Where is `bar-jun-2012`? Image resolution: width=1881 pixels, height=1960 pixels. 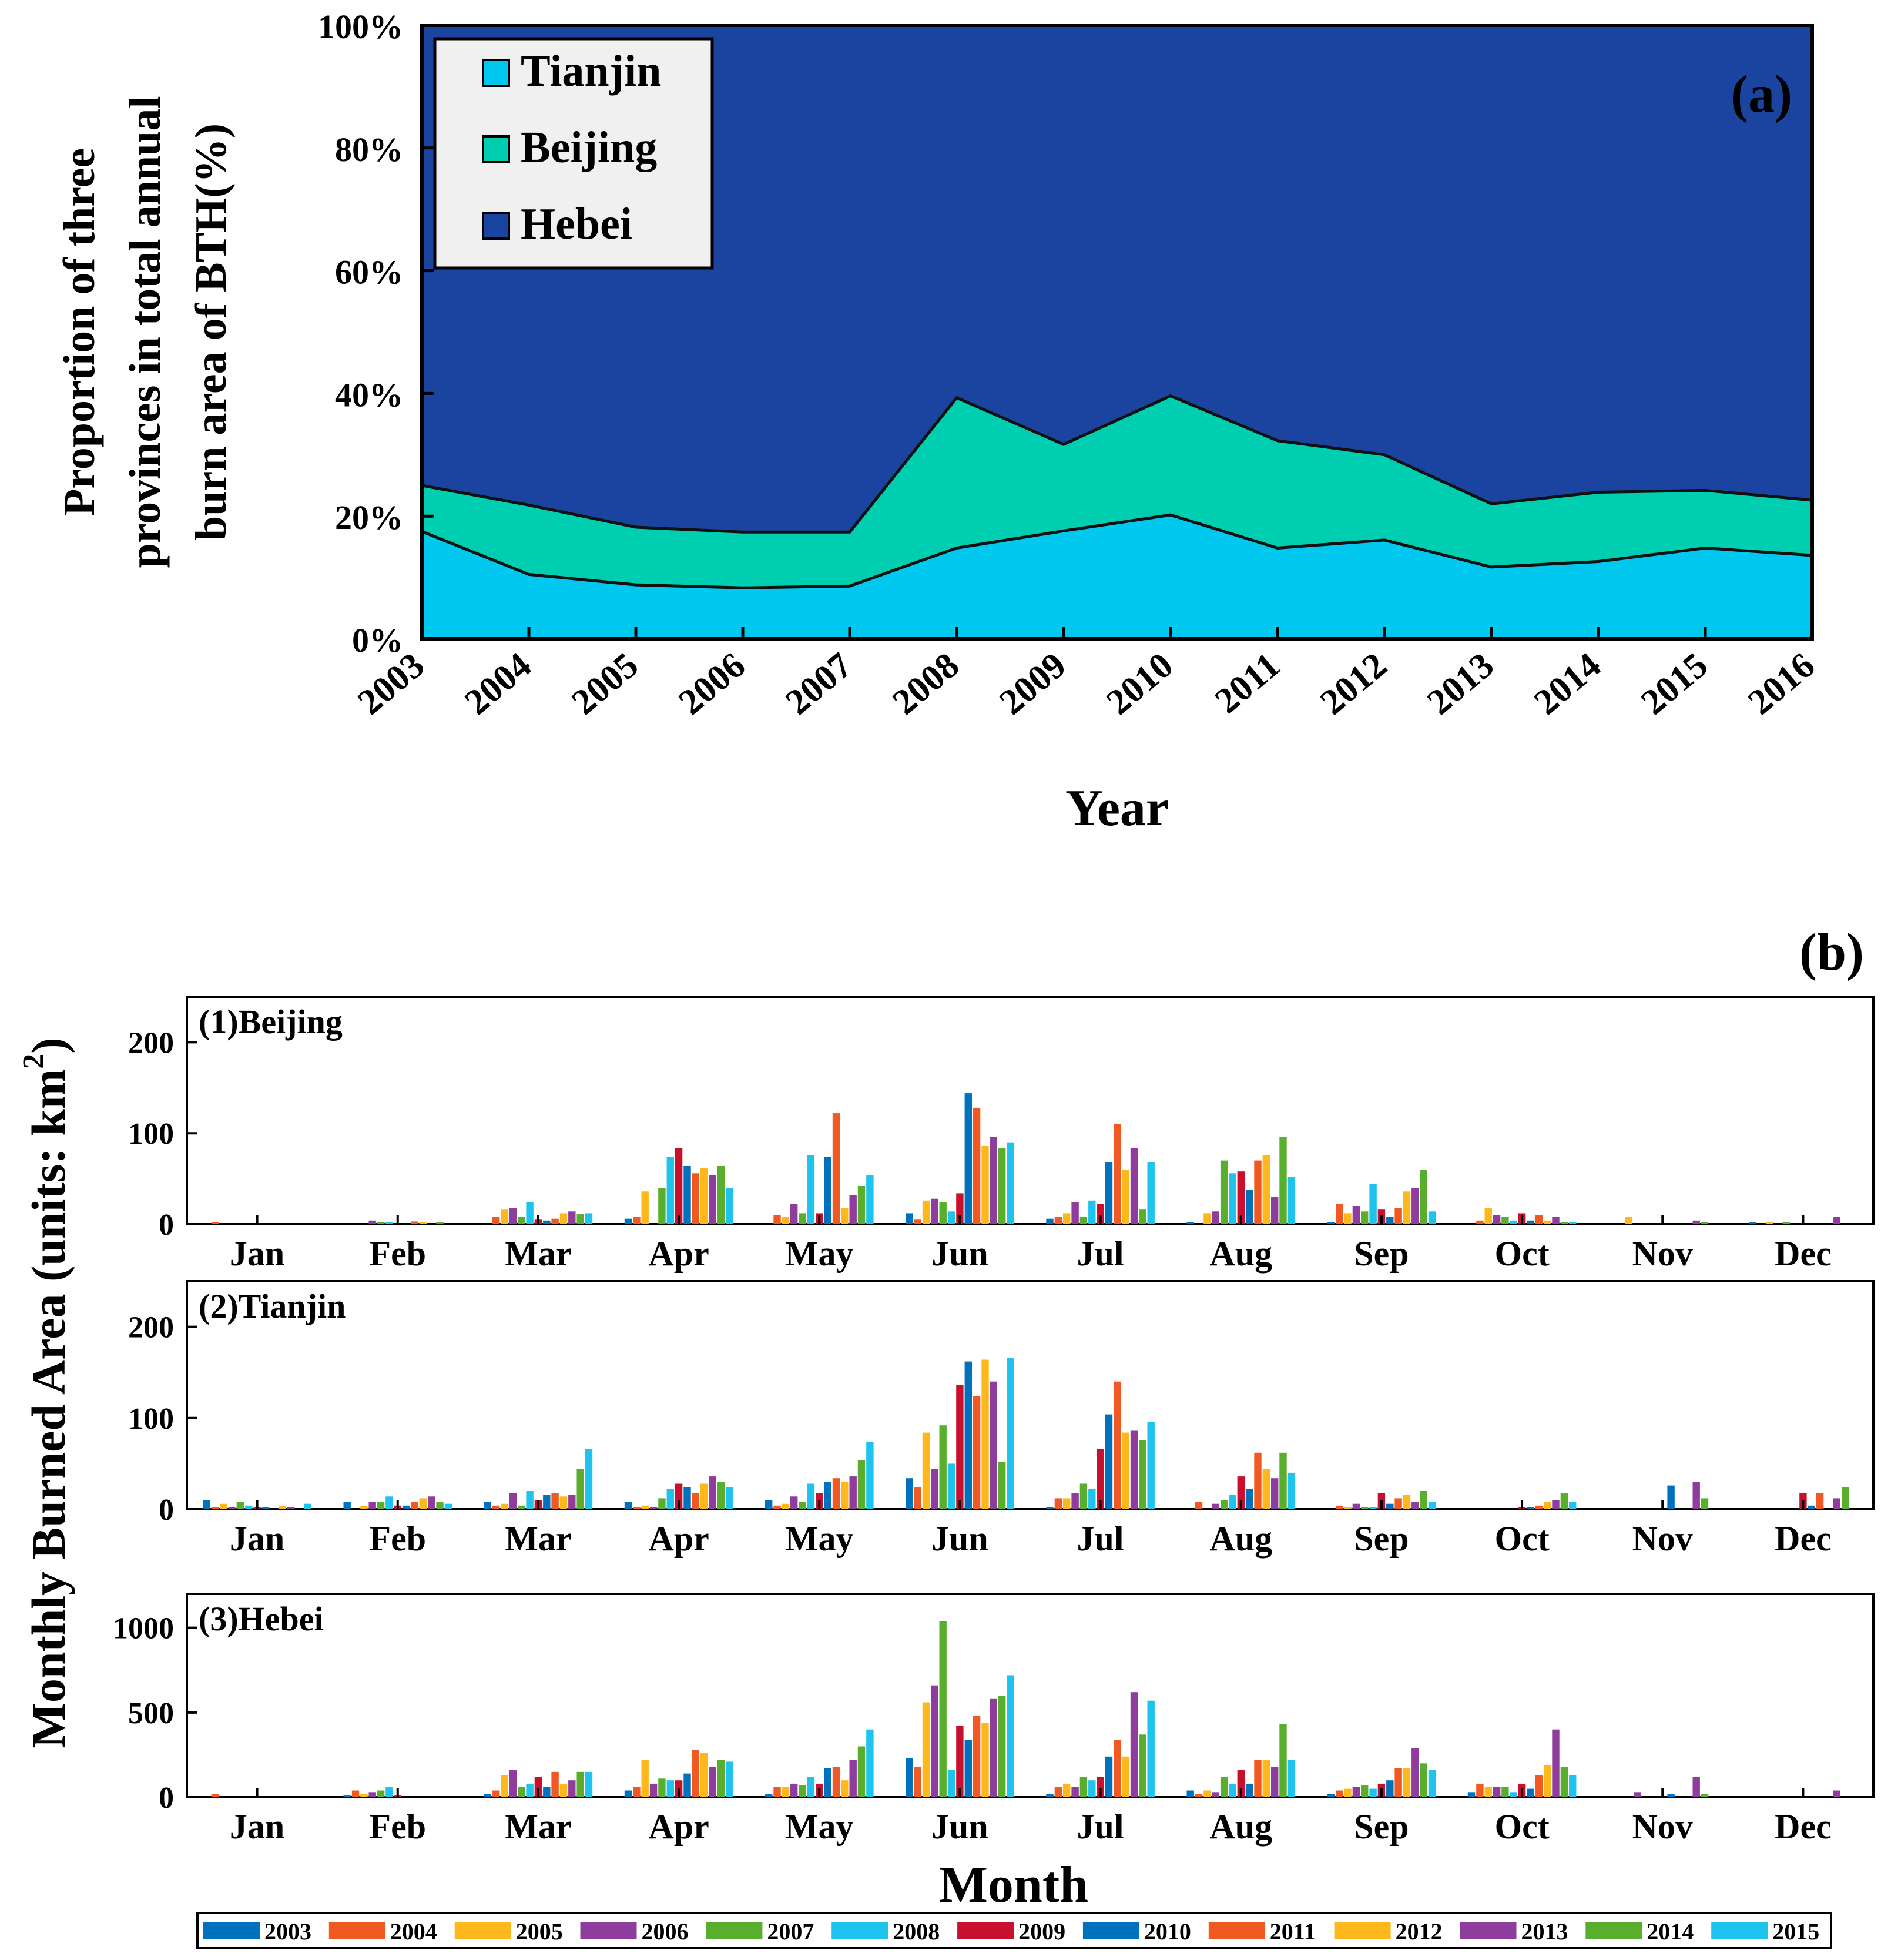 bar-jun-2012 is located at coordinates (985, 1434).